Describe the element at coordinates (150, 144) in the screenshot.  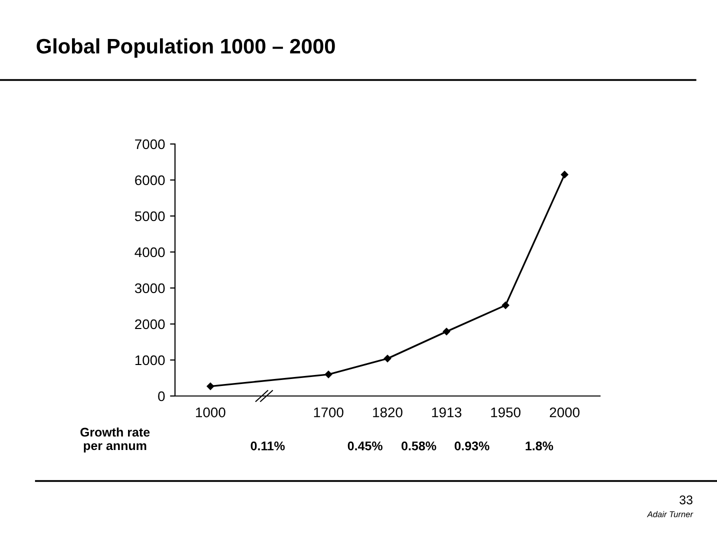
I see `y-tick-label: 7000` at that location.